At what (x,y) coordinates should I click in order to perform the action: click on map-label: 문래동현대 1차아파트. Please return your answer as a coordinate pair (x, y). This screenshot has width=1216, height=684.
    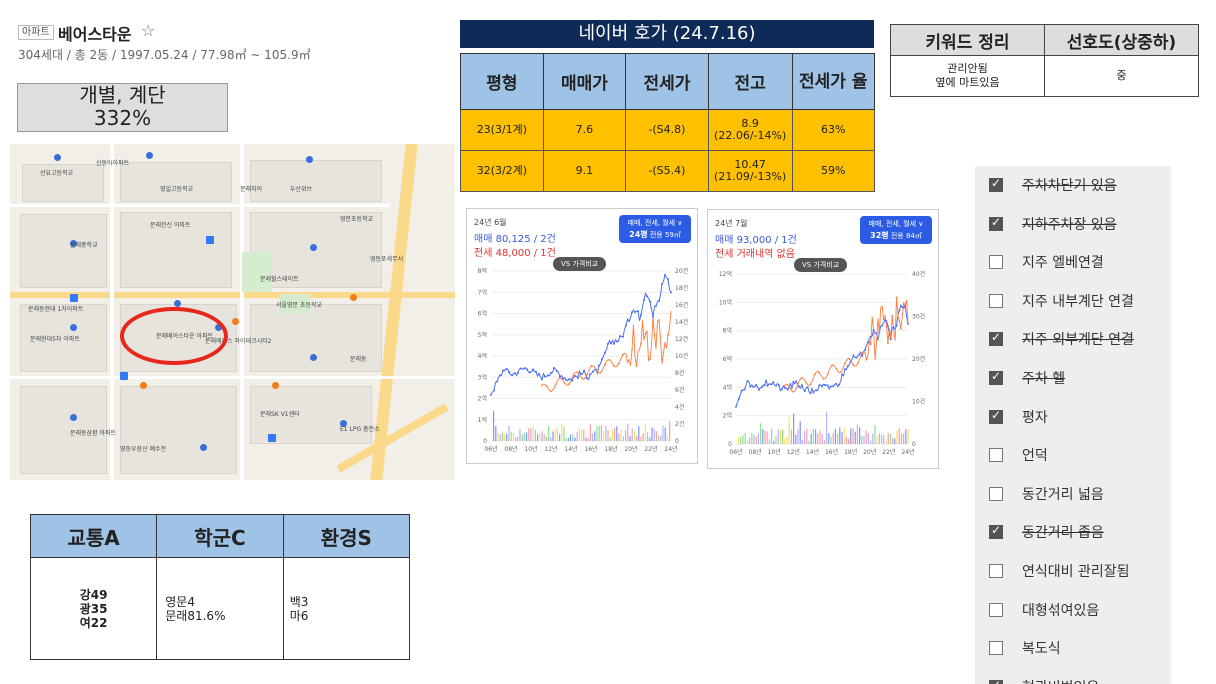
    Looking at the image, I should click on (56, 309).